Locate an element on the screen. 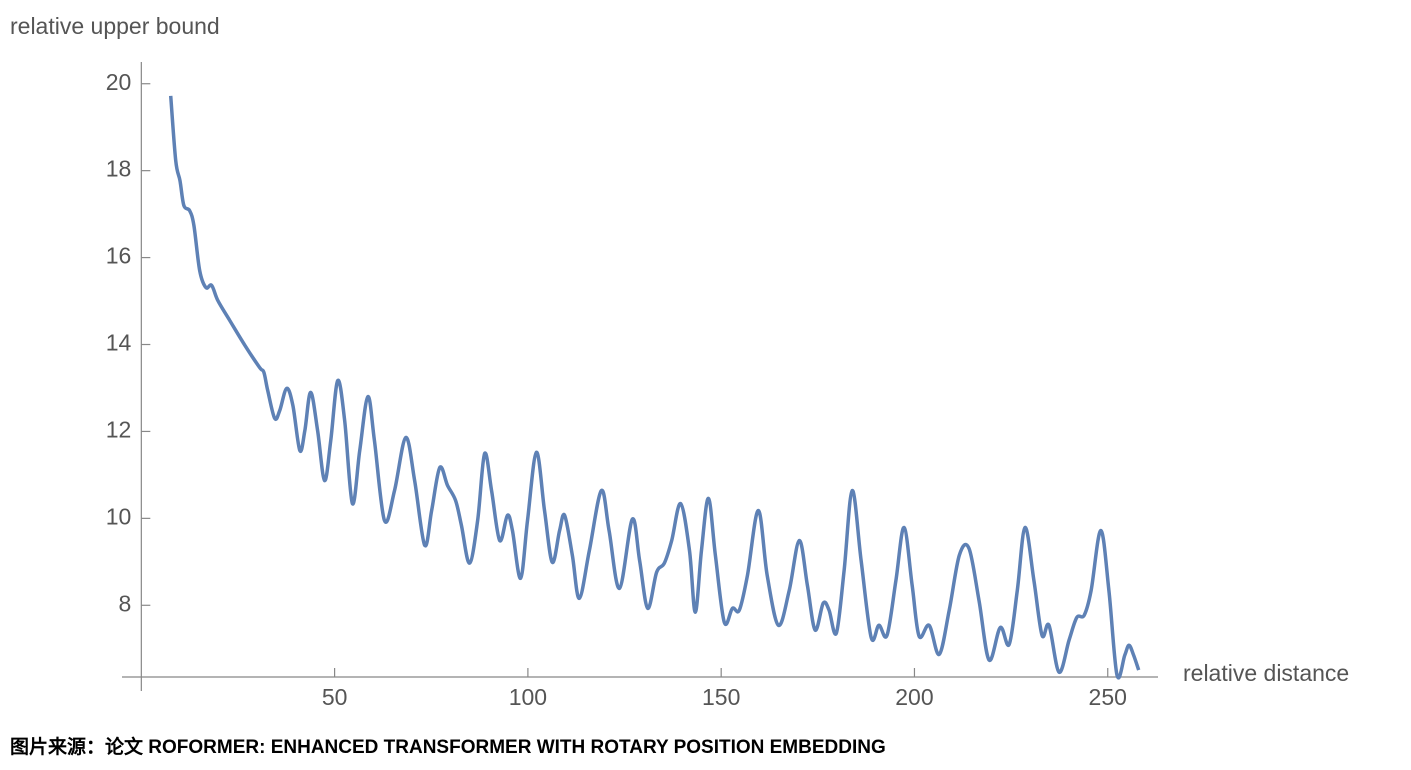 This screenshot has width=1411, height=770. y-tick-label: 8 is located at coordinates (125, 603).